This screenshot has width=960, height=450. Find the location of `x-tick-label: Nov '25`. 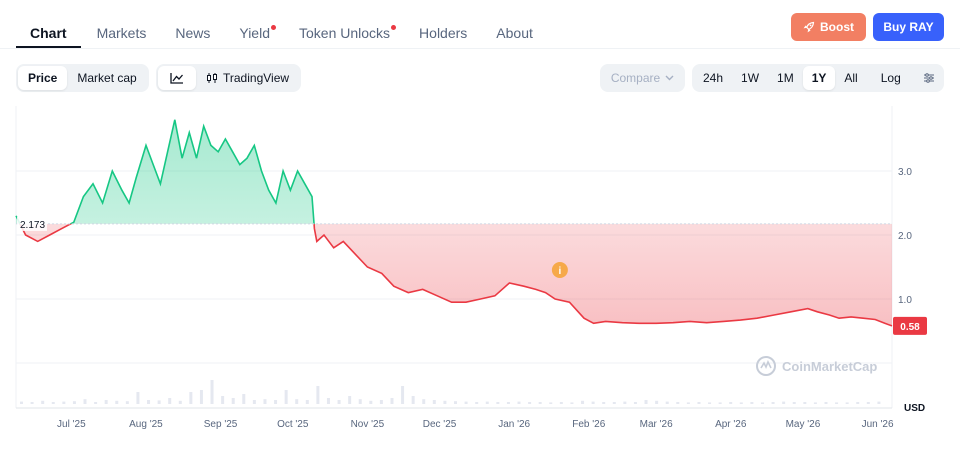

x-tick-label: Nov '25 is located at coordinates (368, 424).